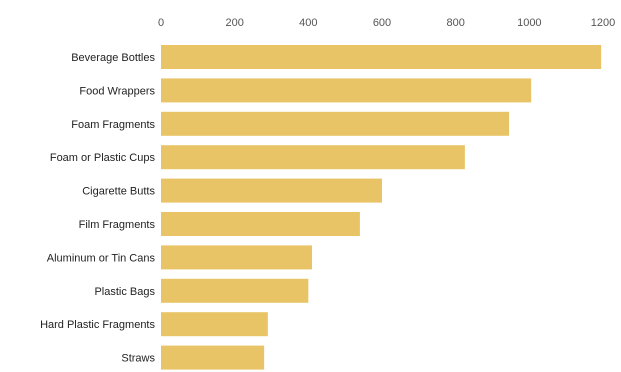 This screenshot has width=621, height=372. Describe the element at coordinates (113, 58) in the screenshot. I see `category-label: Beverage Bottles` at that location.